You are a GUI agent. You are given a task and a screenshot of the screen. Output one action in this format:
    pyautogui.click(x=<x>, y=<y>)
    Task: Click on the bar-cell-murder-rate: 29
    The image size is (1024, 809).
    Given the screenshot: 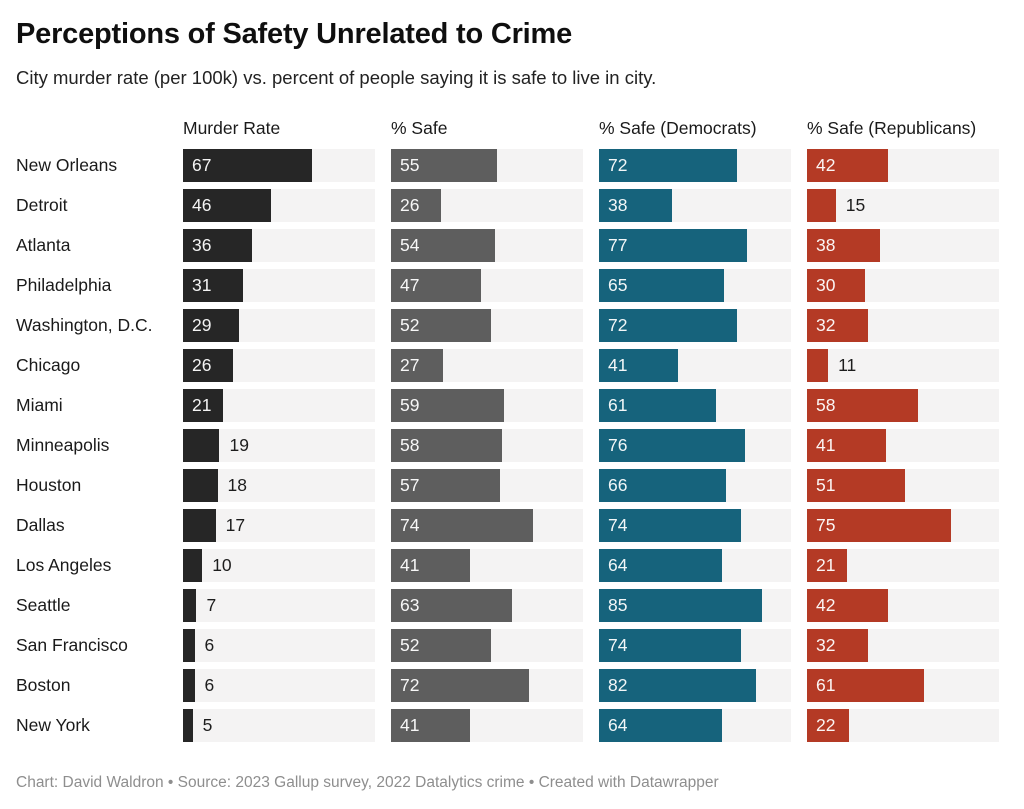 What is the action you would take?
    pyautogui.click(x=279, y=325)
    